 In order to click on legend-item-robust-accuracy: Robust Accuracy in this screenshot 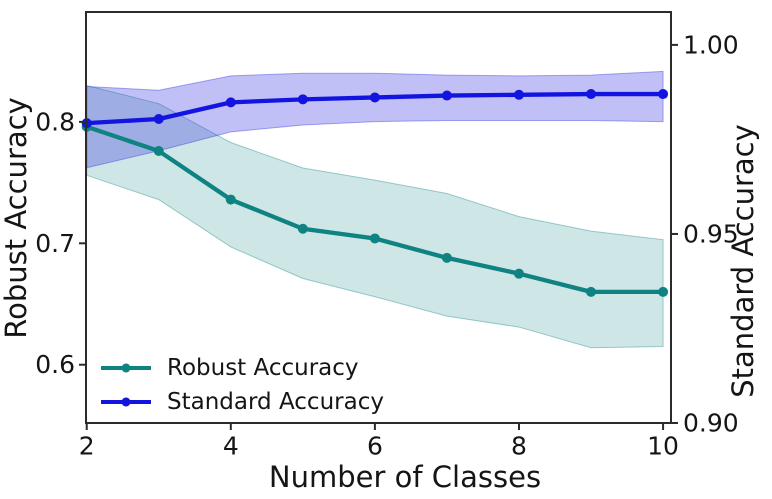, I will do `click(230, 368)`.